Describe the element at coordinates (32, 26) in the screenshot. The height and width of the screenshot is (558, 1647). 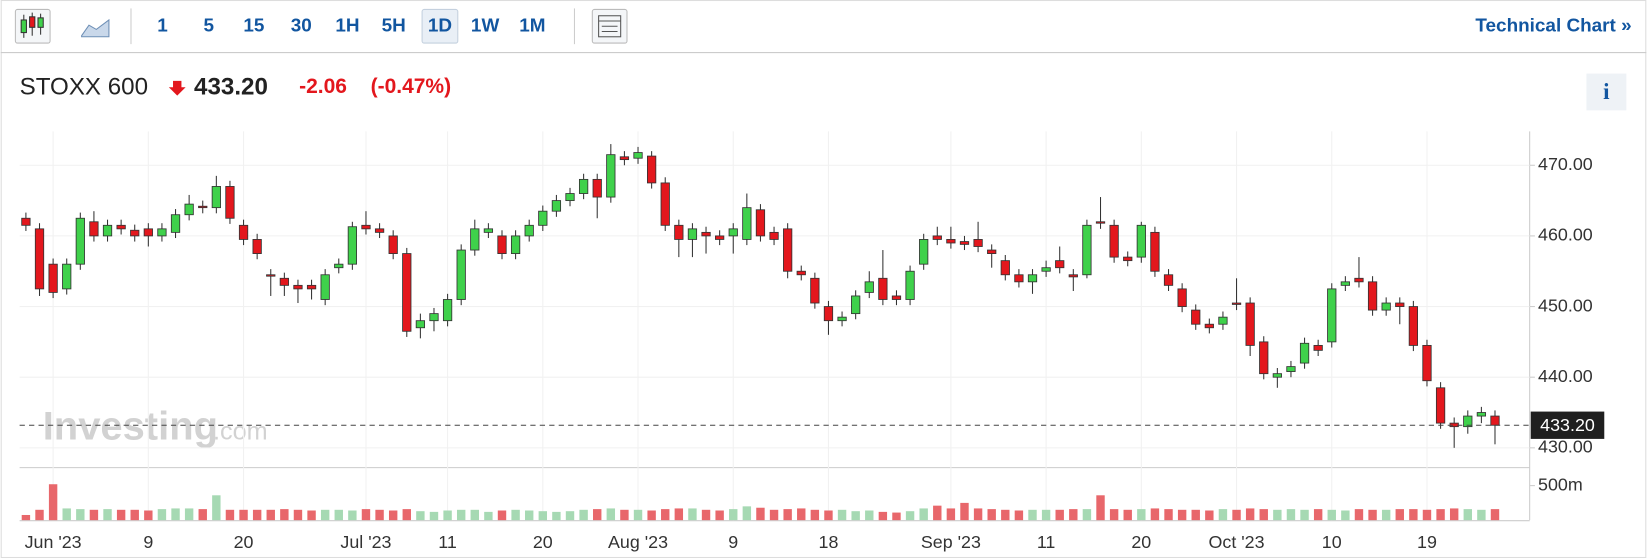
I see `candle-icon` at that location.